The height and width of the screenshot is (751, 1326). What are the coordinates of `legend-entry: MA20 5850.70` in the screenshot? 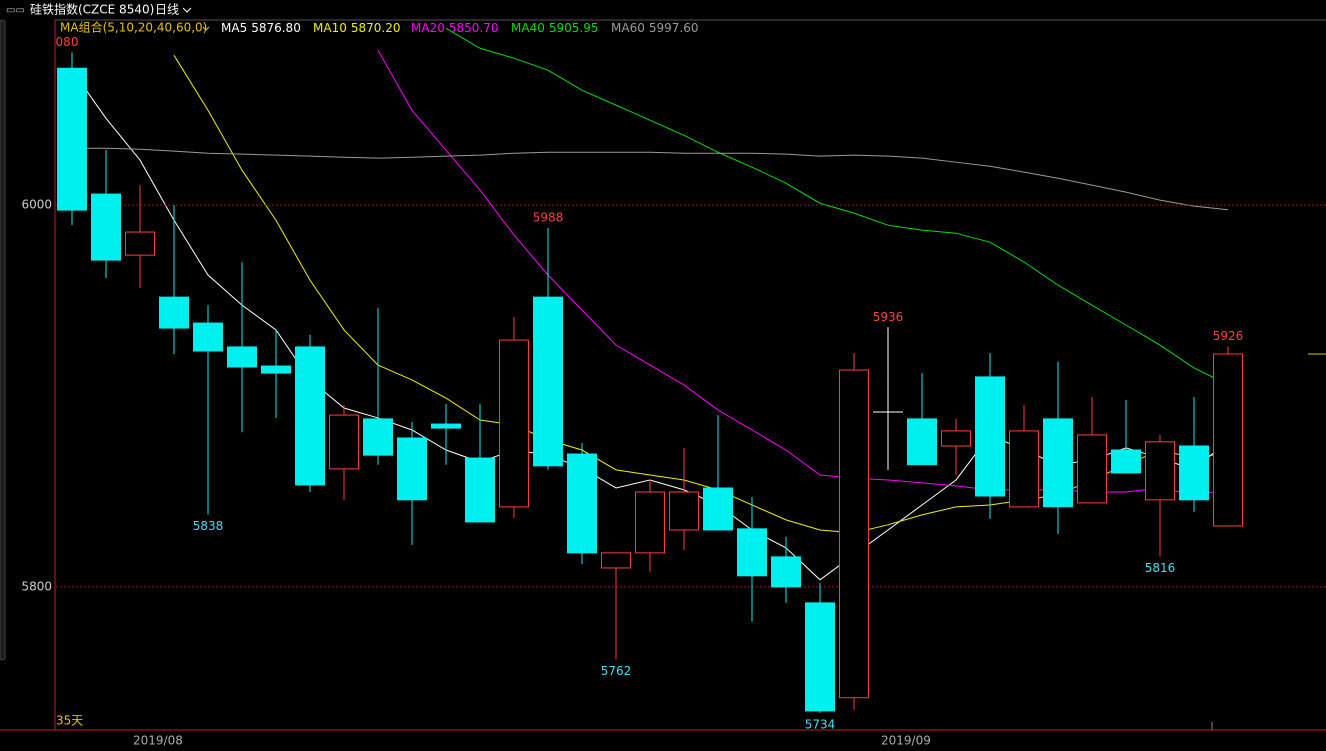 It's located at (454, 28).